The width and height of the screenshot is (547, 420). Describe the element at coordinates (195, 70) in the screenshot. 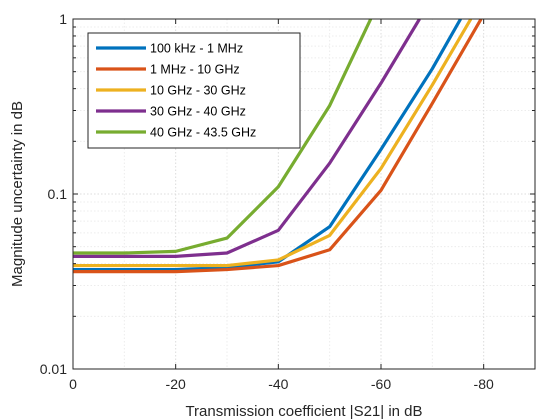

I see `legend-label: 1 MHz - 10 GHz` at that location.